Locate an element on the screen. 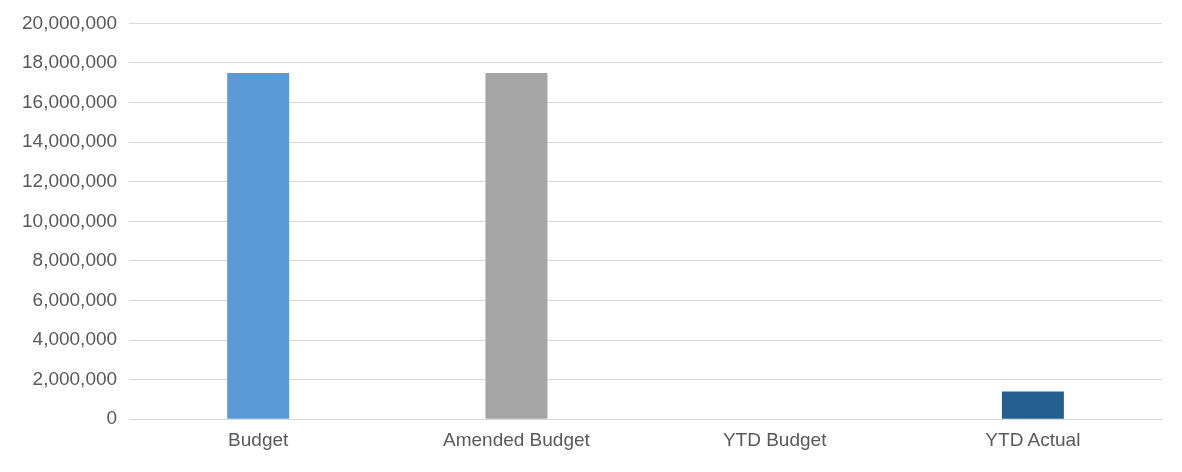 This screenshot has height=472, width=1182. x-tick-label: YTD Budget is located at coordinates (775, 439).